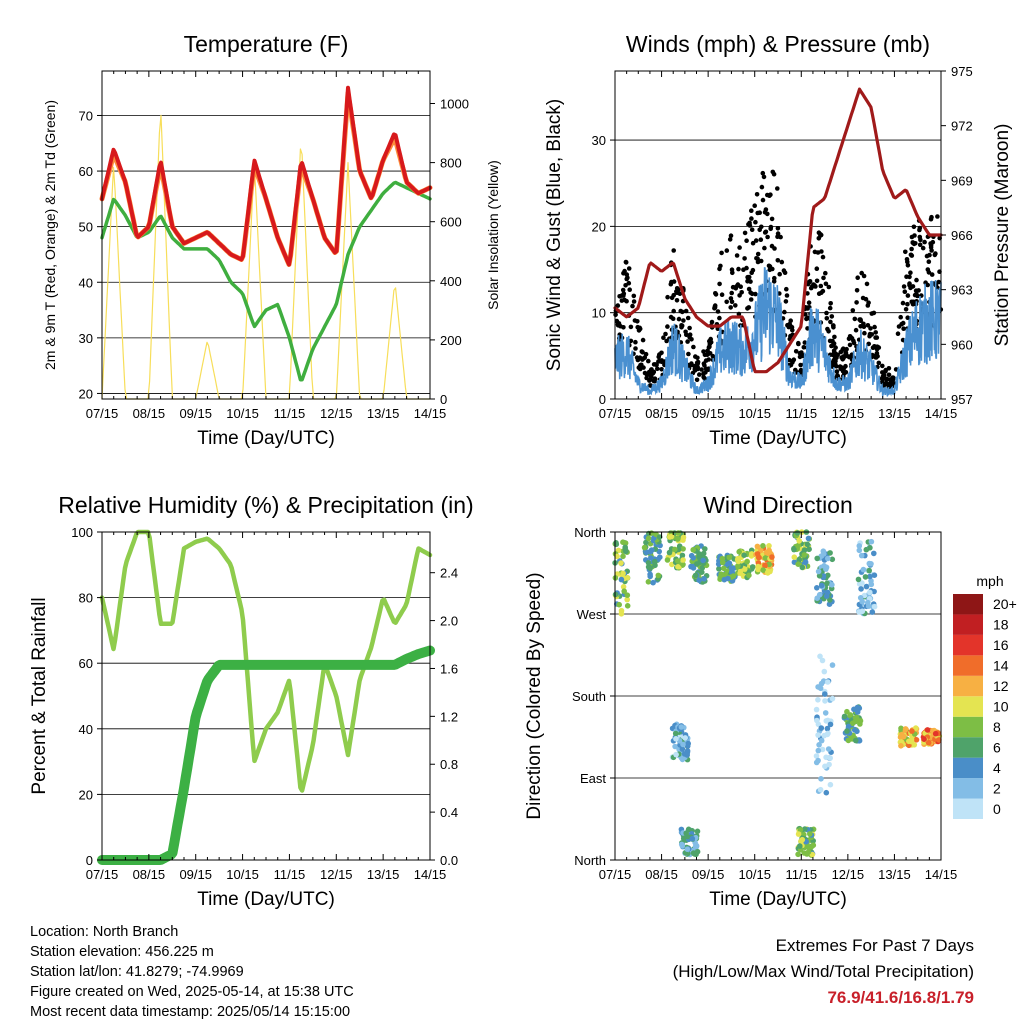  I want to click on x-tick-label: 09/15, so click(195, 413).